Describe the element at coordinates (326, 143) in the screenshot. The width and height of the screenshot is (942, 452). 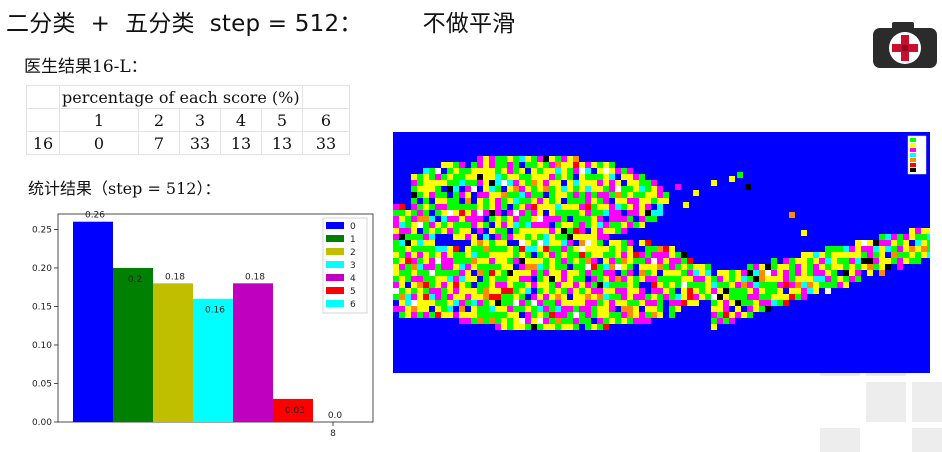
I see `table-cell: 33` at that location.